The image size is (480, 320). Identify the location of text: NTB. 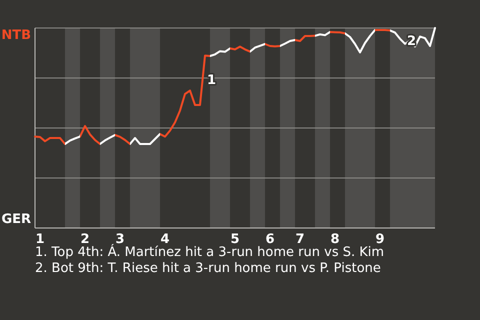
(16, 35).